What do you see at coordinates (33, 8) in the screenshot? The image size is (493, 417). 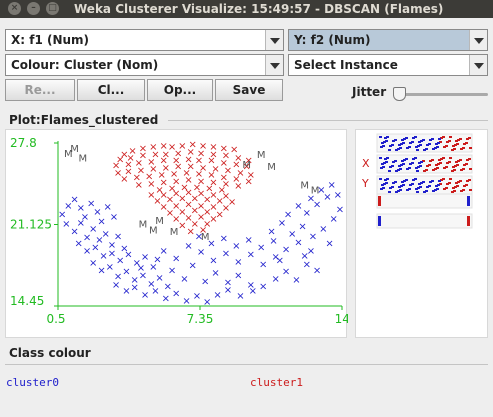 I see `minimize-icon: –` at bounding box center [33, 8].